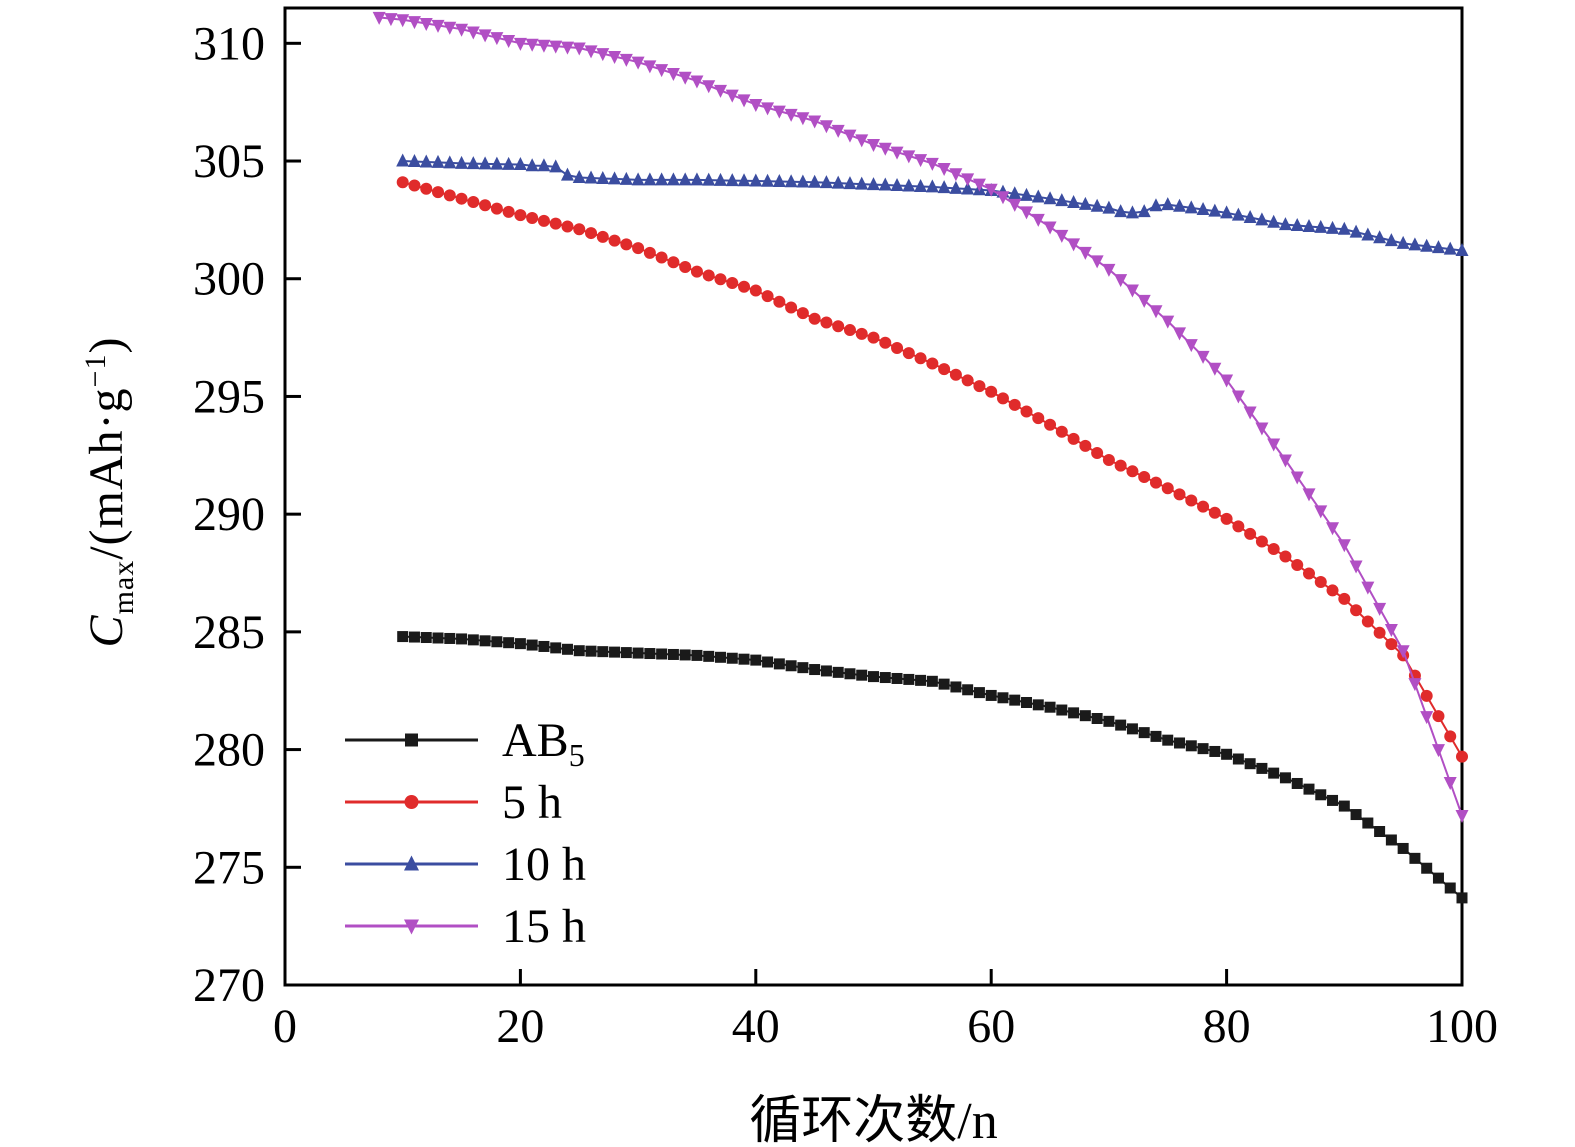 The image size is (1575, 1147). What do you see at coordinates (932, 204) in the screenshot?
I see `series-10h` at bounding box center [932, 204].